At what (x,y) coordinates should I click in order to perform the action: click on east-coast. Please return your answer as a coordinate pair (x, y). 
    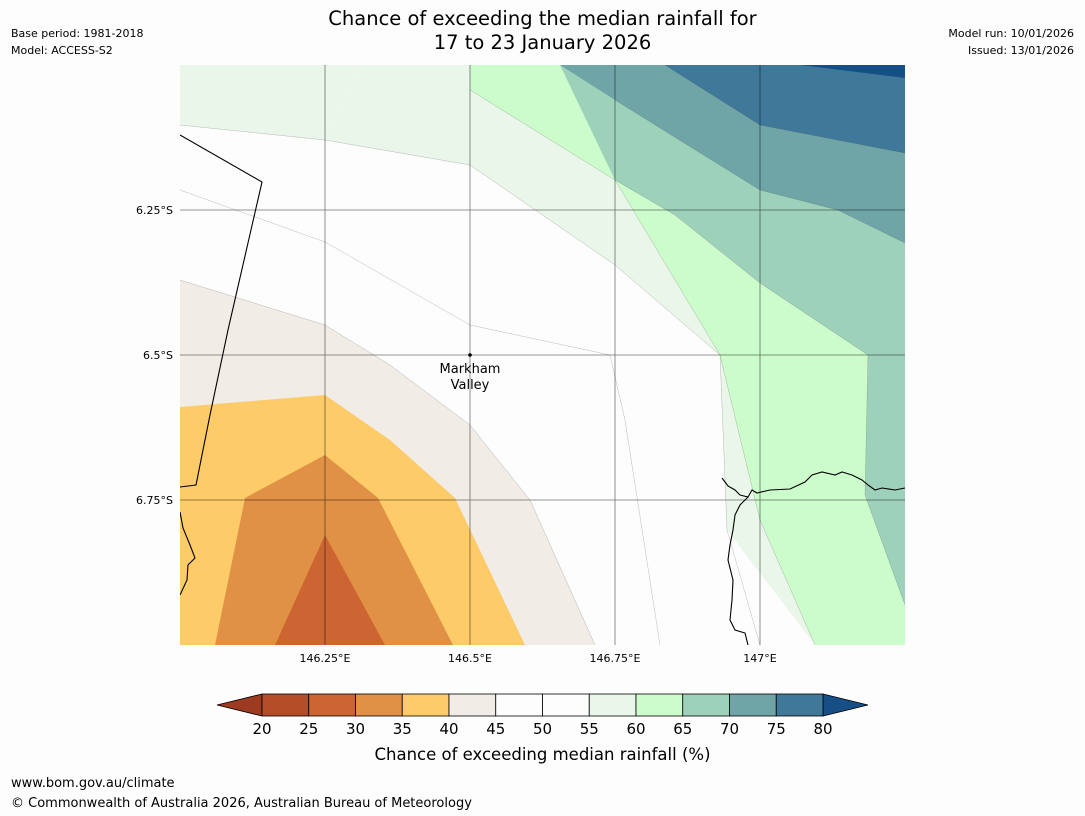
    Looking at the image, I should click on (738, 570).